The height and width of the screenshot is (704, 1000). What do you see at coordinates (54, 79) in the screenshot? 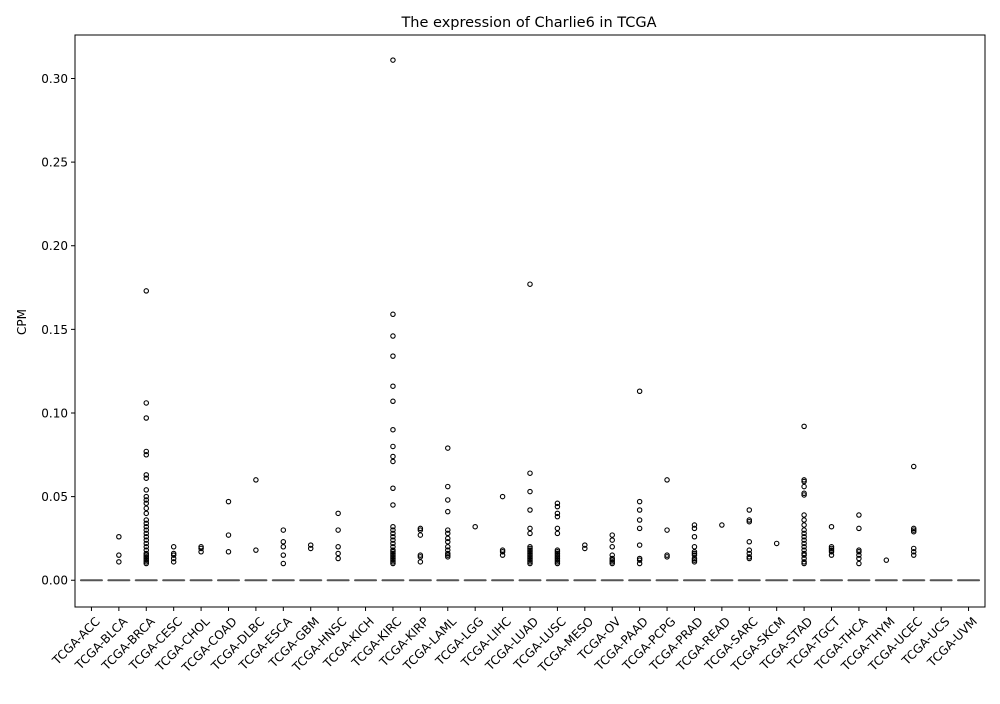
I see `y-tick-label: 0.30` at bounding box center [54, 79].